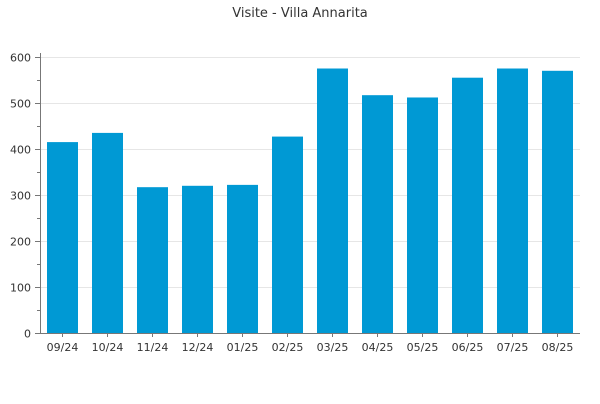 The width and height of the screenshot is (600, 404). What do you see at coordinates (20, 242) in the screenshot?
I see `y-tick-label: 200` at bounding box center [20, 242].